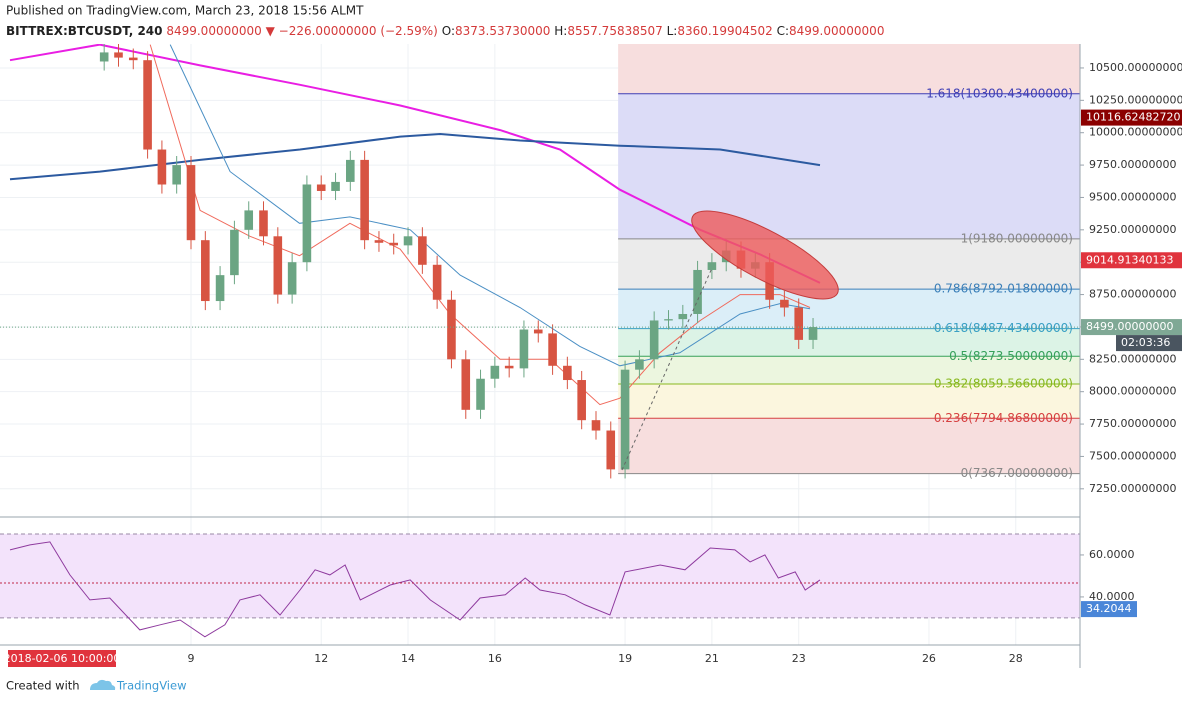 The width and height of the screenshot is (1182, 703). What do you see at coordinates (799, 658) in the screenshot?
I see `x-tick-label: 23` at bounding box center [799, 658].